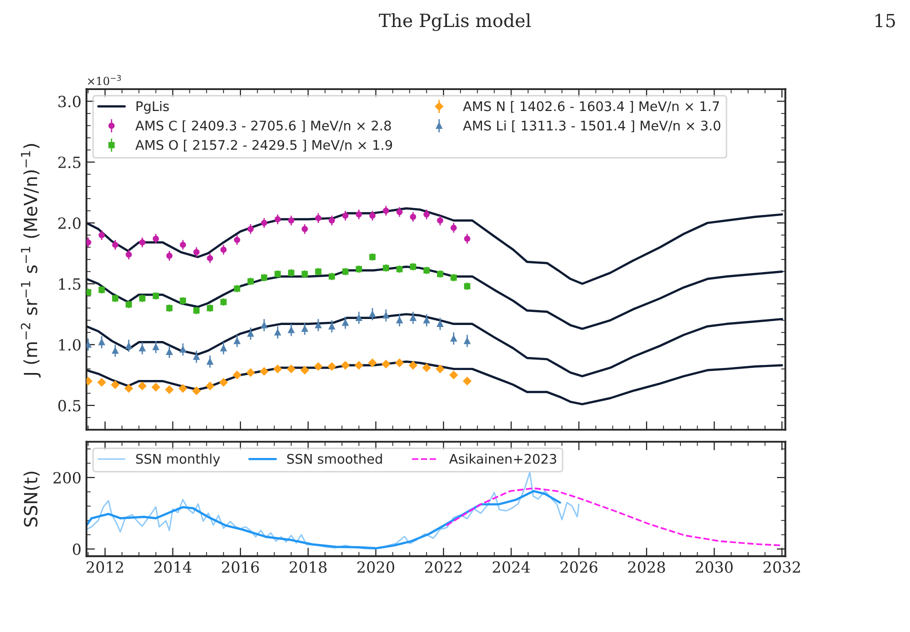  Describe the element at coordinates (375, 567) in the screenshot. I see `x-tick-label: 2020` at that location.